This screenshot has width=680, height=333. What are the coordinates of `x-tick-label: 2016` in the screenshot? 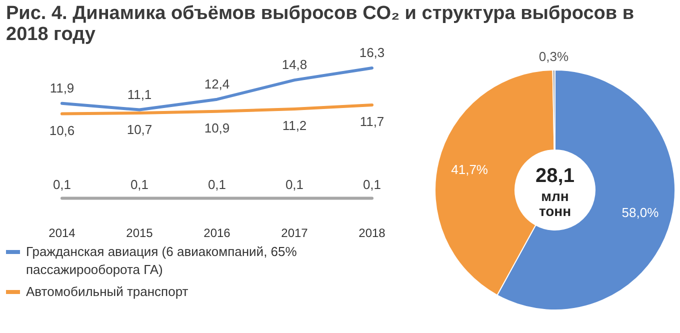 It's located at (217, 233).